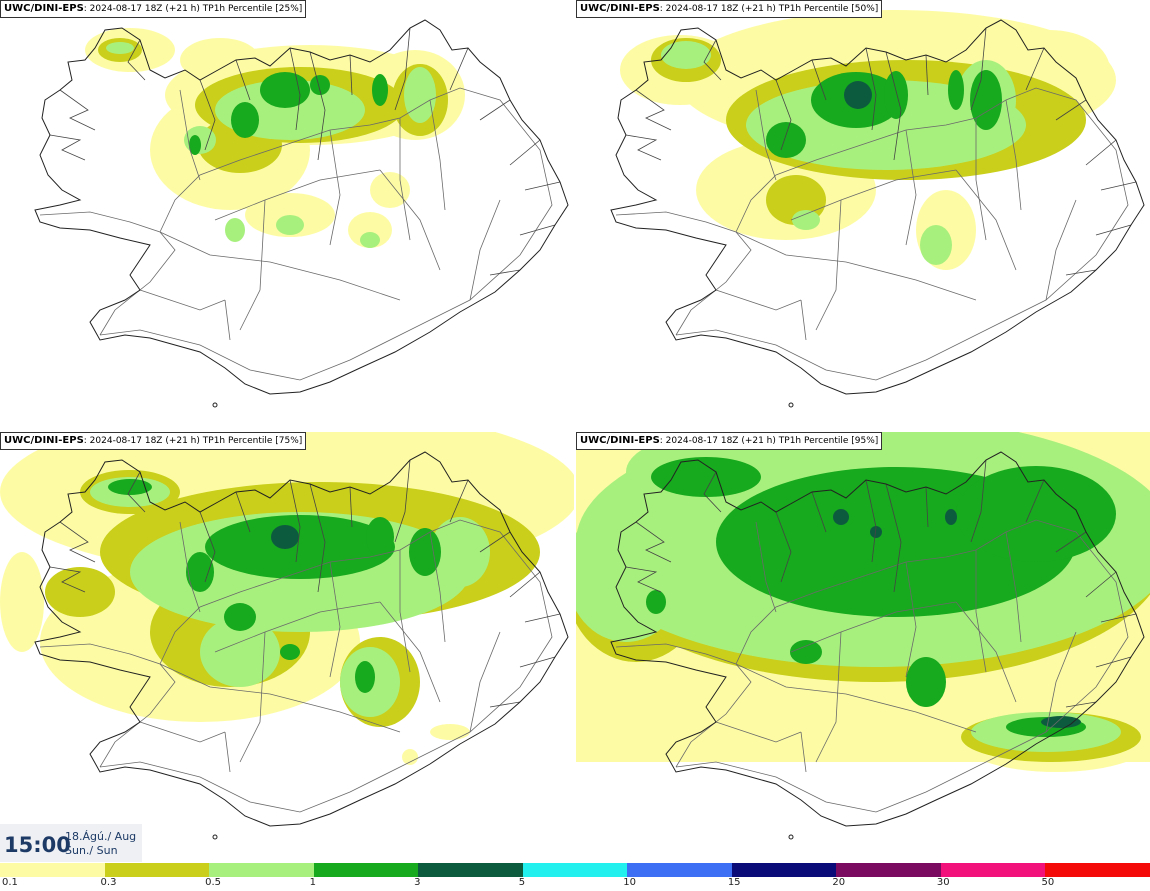  What do you see at coordinates (734, 882) in the screenshot?
I see `colorbar-tick-label: 15` at bounding box center [734, 882].